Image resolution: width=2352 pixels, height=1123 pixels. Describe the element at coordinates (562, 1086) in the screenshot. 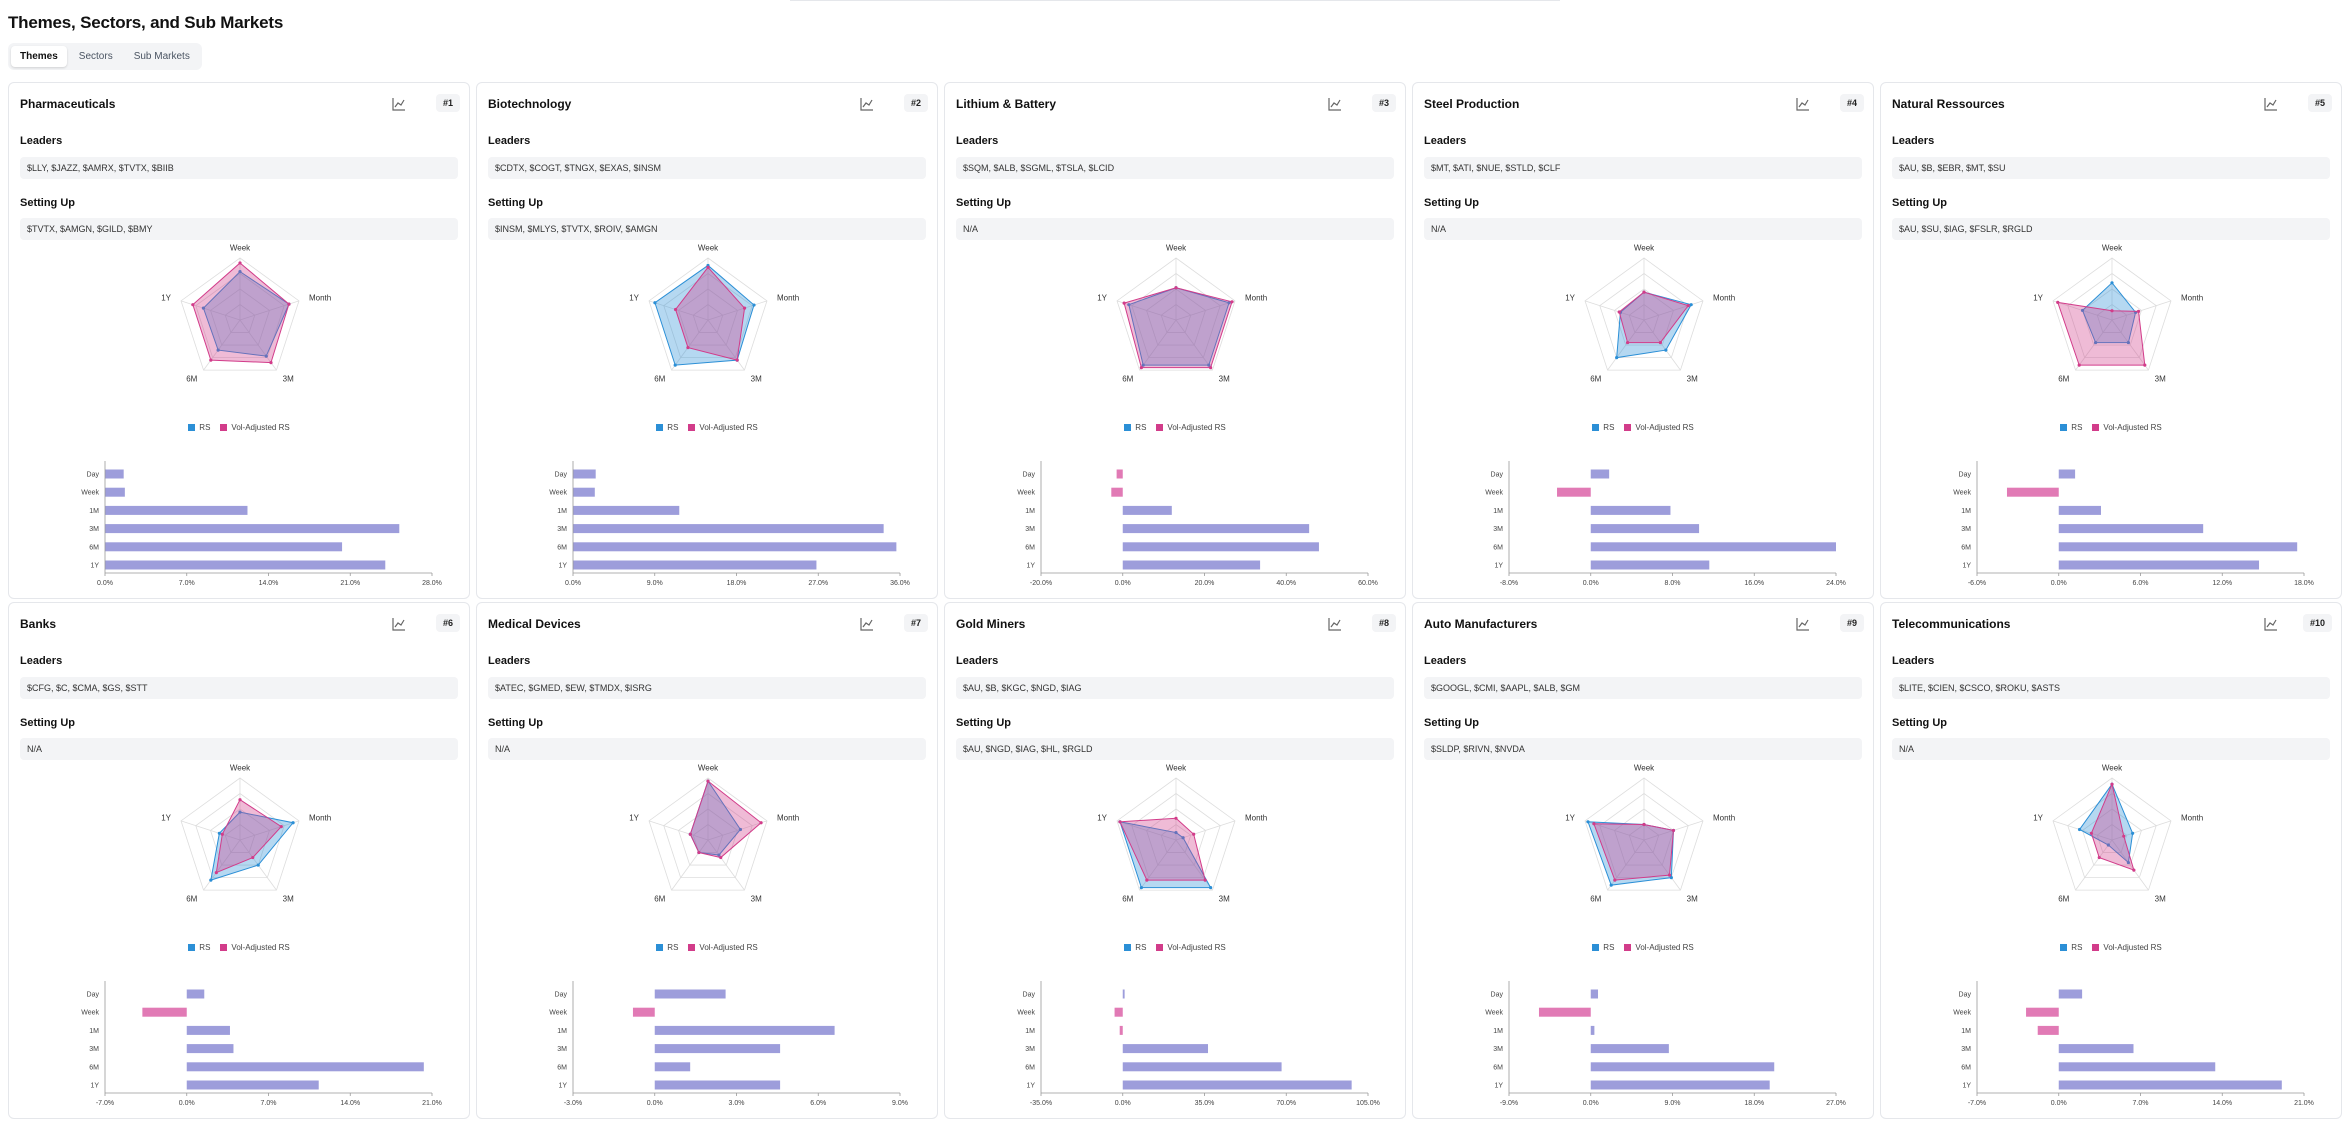

I see `bar-label-1y: 1Y` at that location.